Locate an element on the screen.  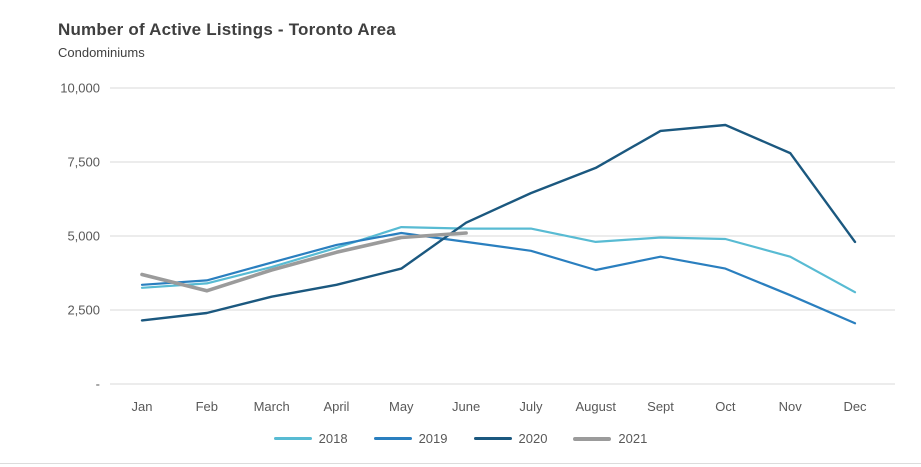
bottom-divider is located at coordinates (460, 463).